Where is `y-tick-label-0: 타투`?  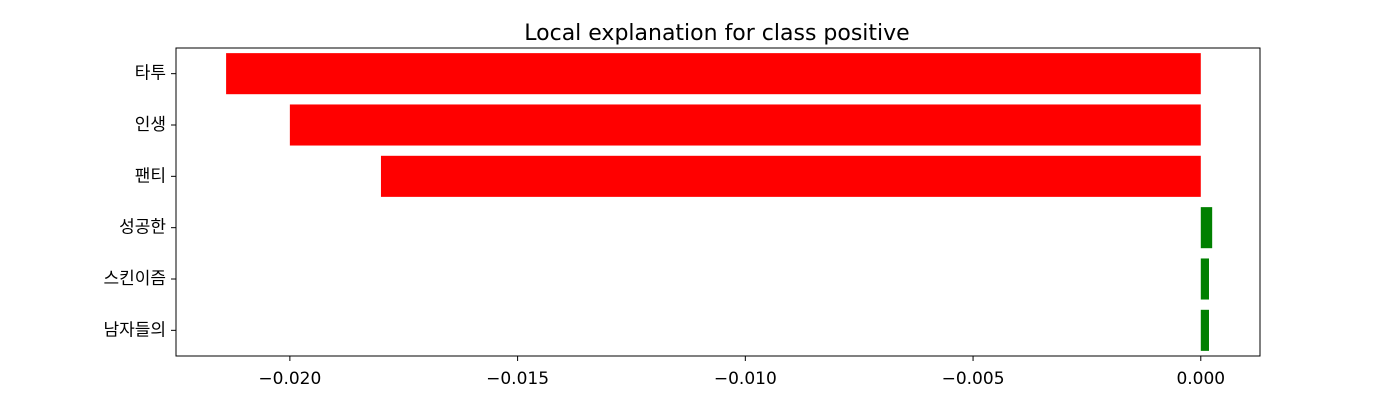 y-tick-label-0: 타투 is located at coordinates (150, 74).